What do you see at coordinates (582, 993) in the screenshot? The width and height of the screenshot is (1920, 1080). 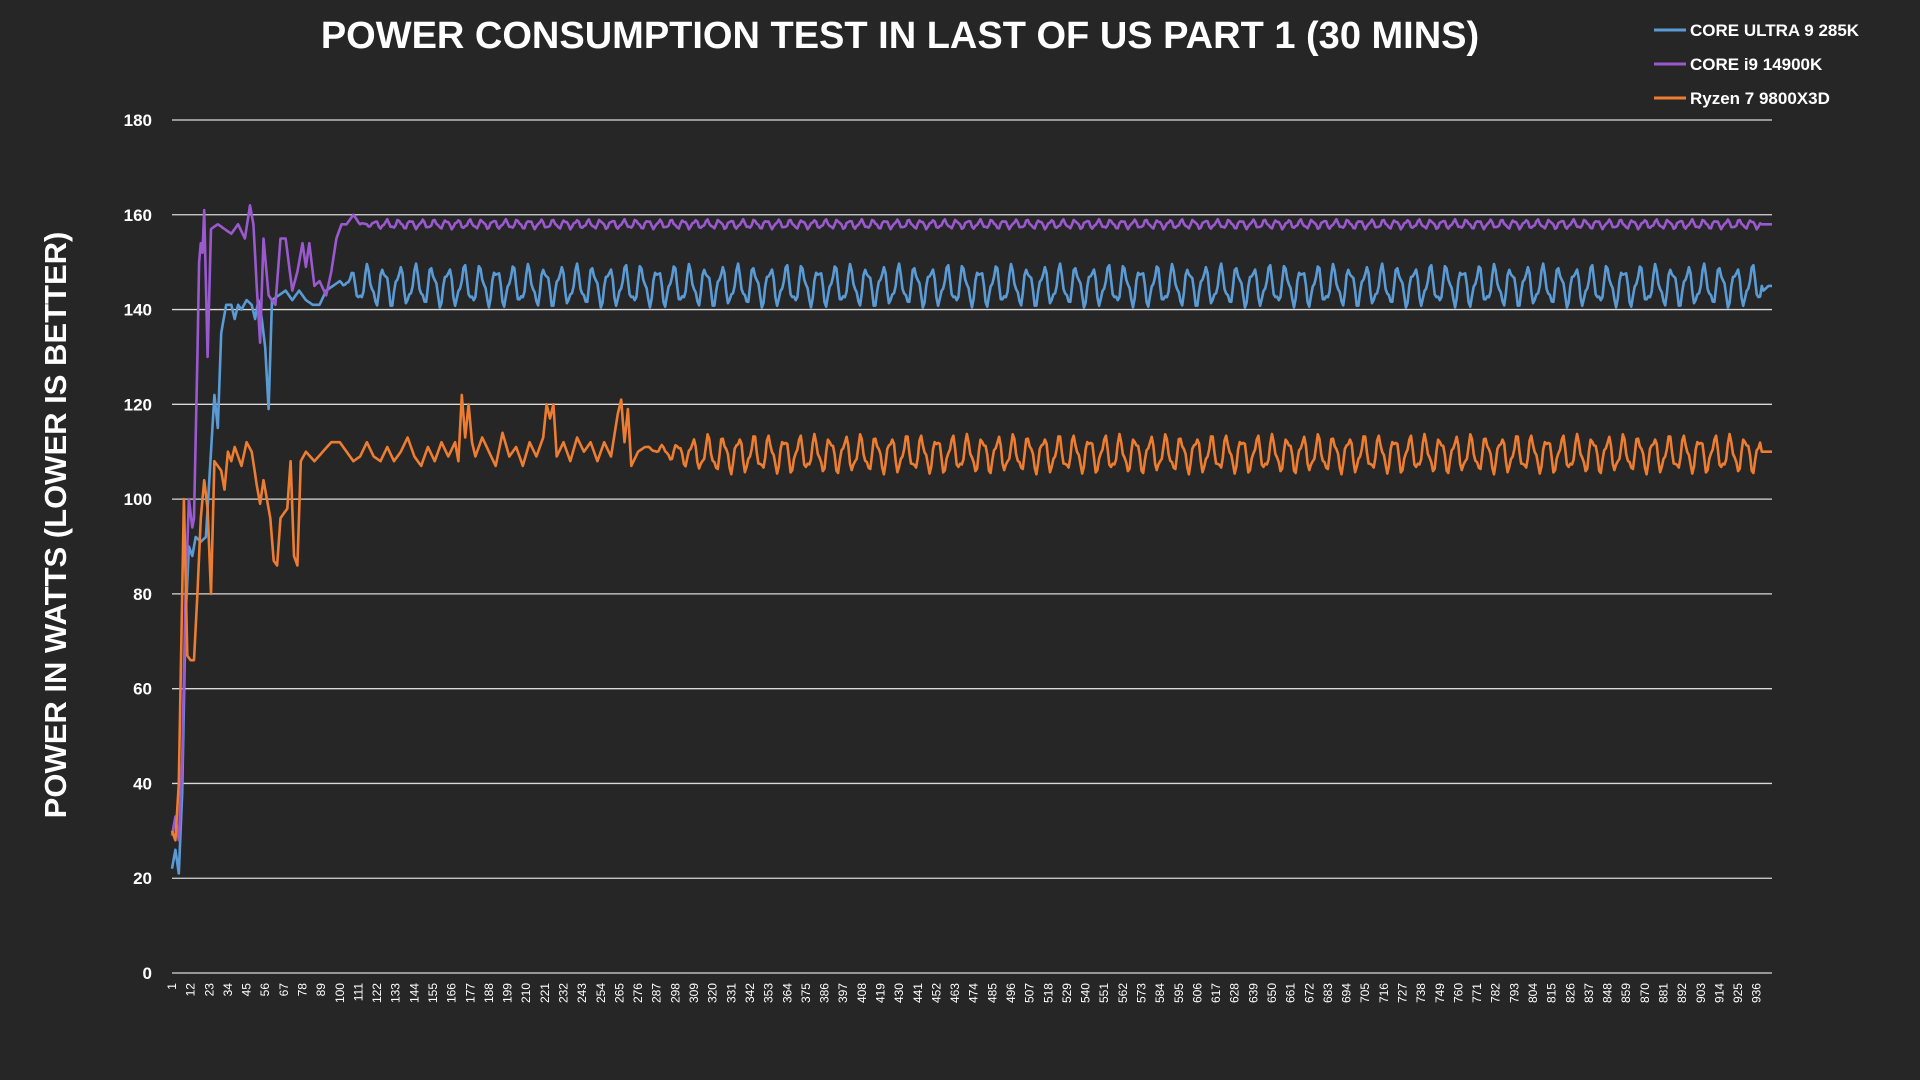 I see `x-tick-label: 243` at bounding box center [582, 993].